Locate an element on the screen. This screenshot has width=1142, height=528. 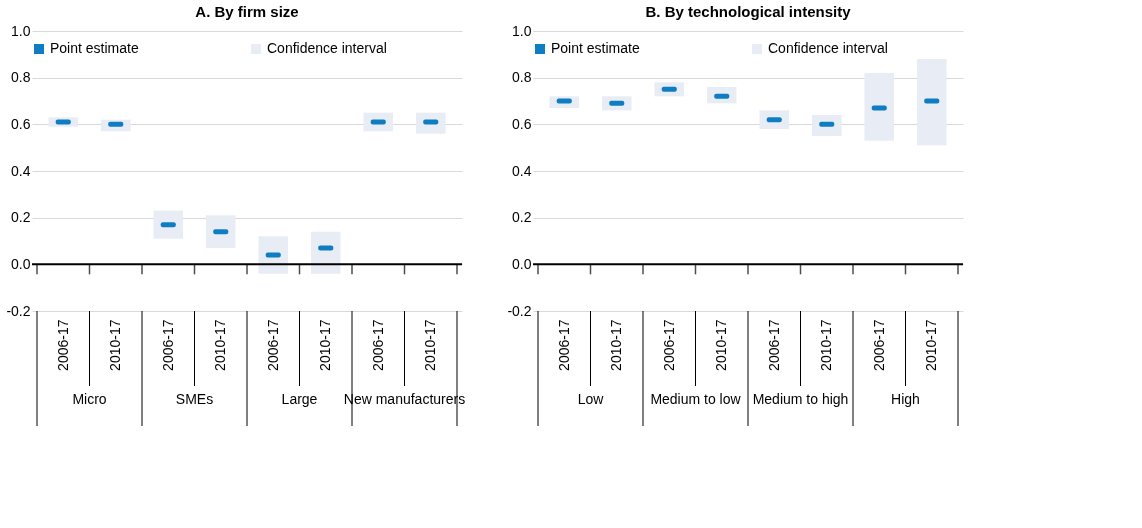
chart-title: A. By firm size is located at coordinates (247, 11).